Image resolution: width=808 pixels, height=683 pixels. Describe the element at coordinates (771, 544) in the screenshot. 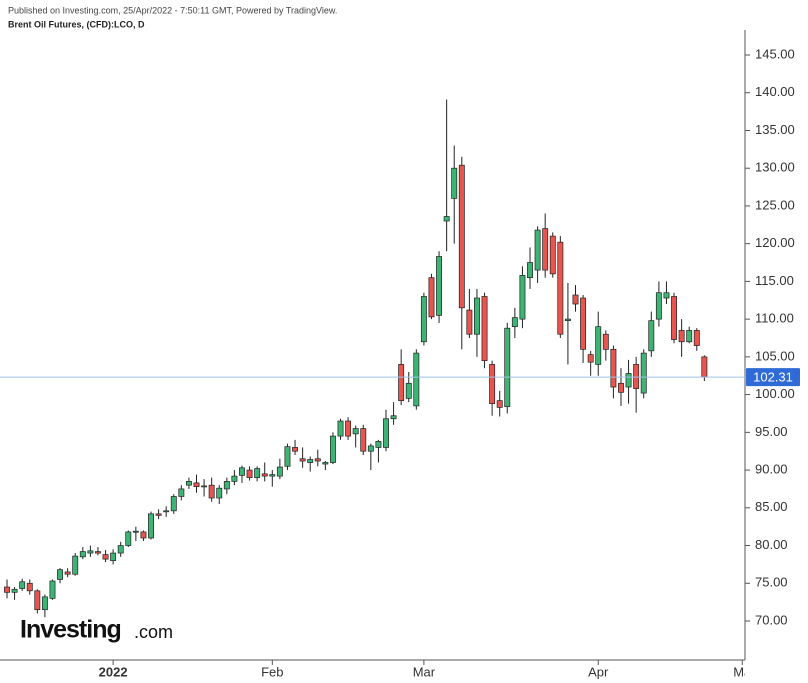

I see `y-tick-label: 80.00` at that location.